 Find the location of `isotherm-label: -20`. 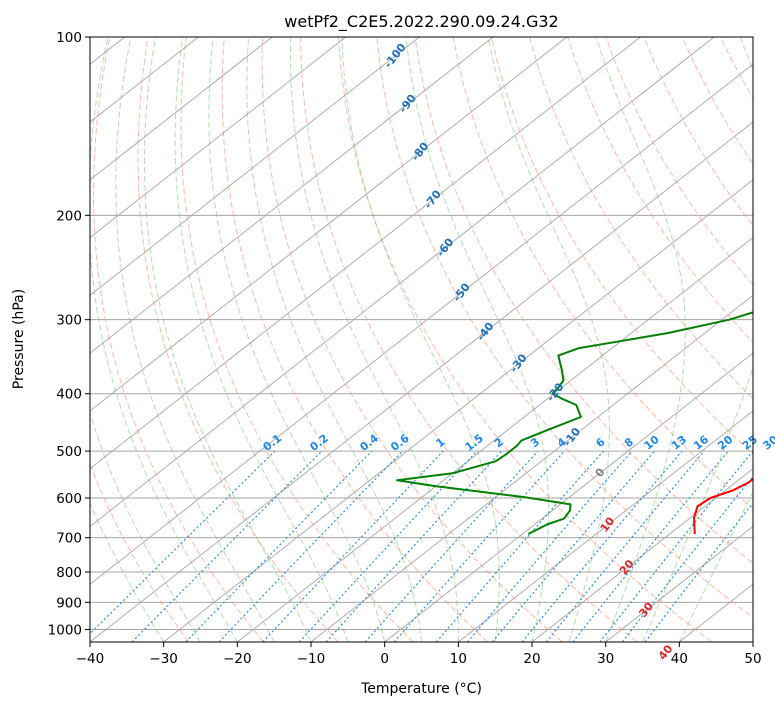

isotherm-label: -20 is located at coordinates (555, 392).